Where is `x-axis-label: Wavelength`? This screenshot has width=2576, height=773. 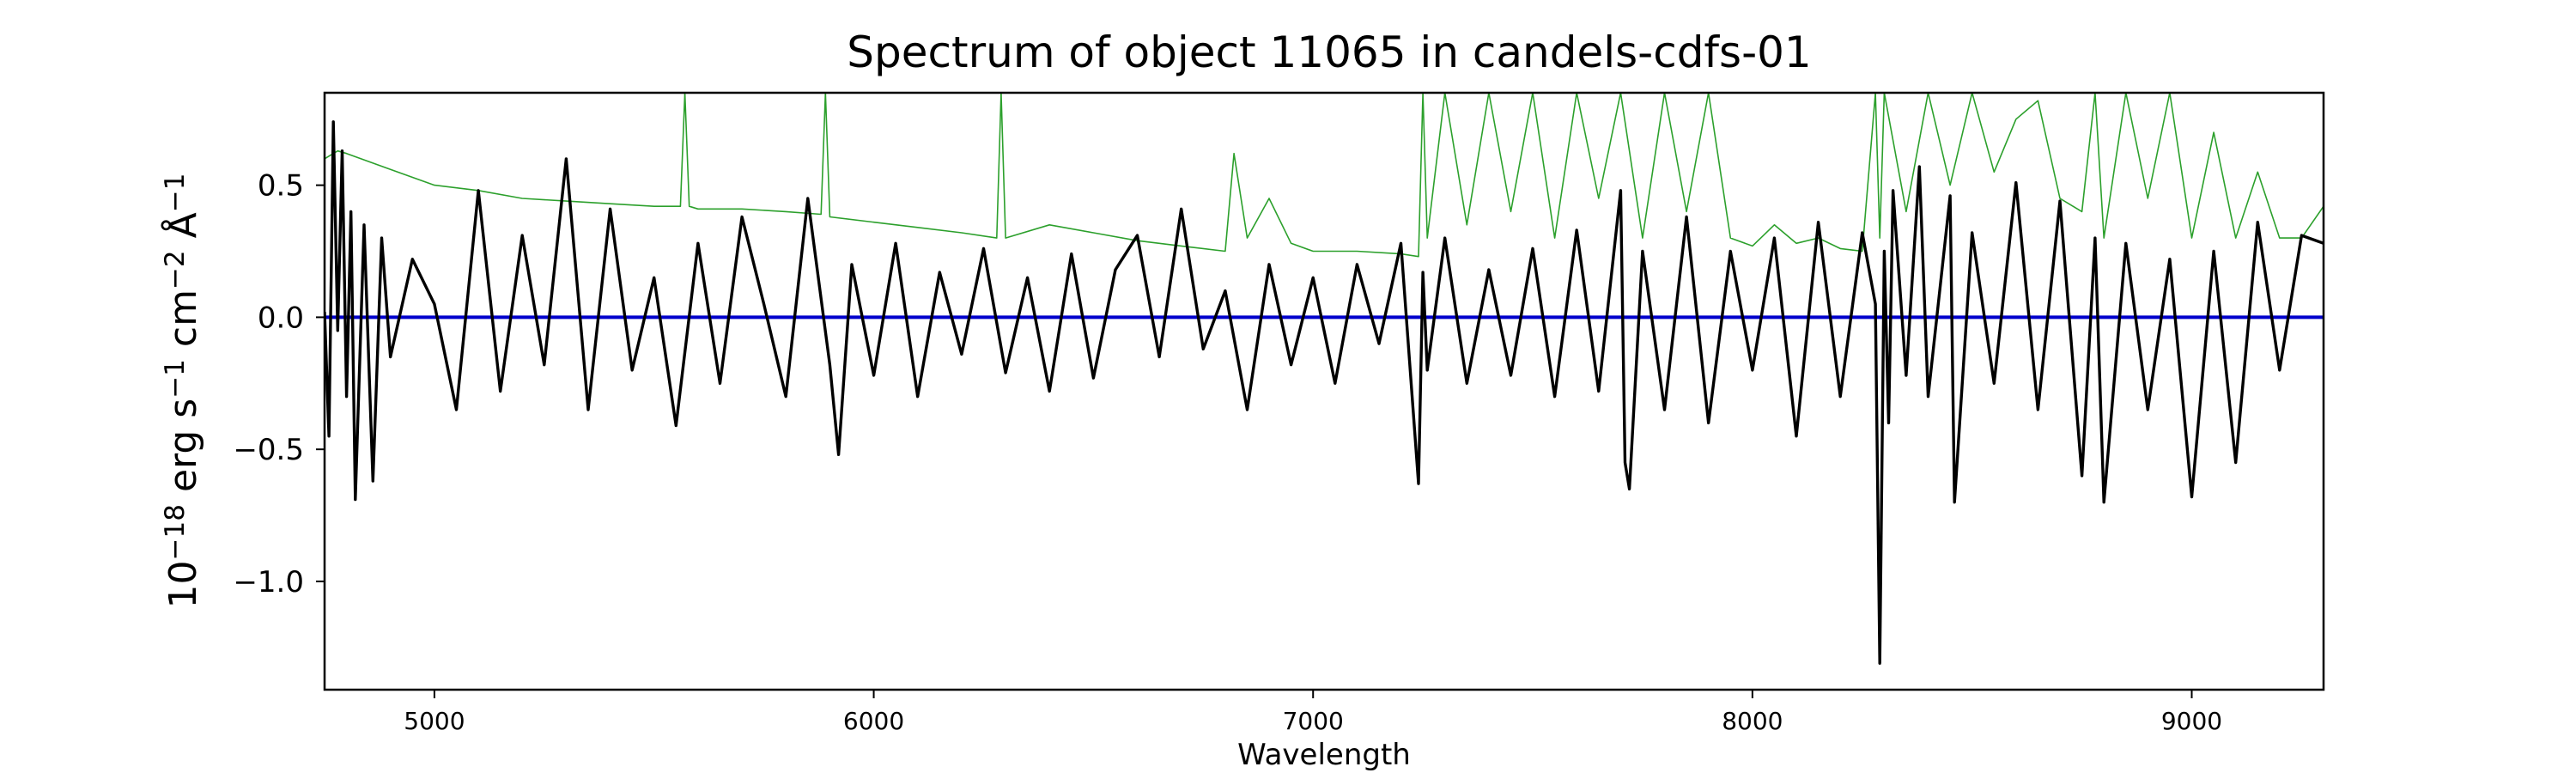 x-axis-label: Wavelength is located at coordinates (1324, 755).